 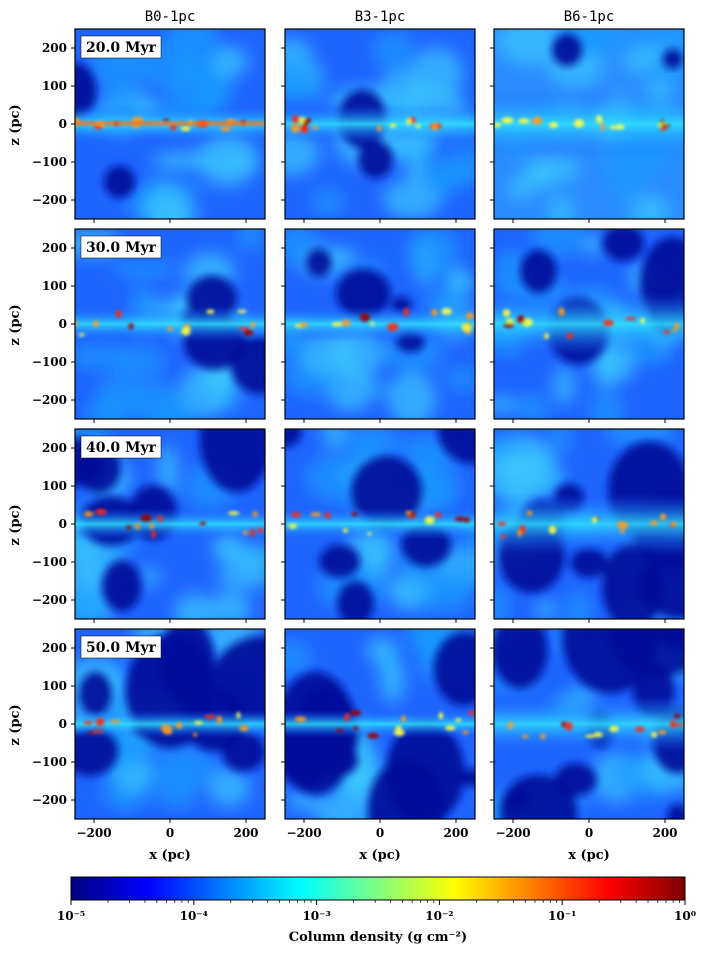 What do you see at coordinates (149, 125) in the screenshot?
I see `panel-r1-c1: 200 100 0 −100 −200 20.0 Myr` at bounding box center [149, 125].